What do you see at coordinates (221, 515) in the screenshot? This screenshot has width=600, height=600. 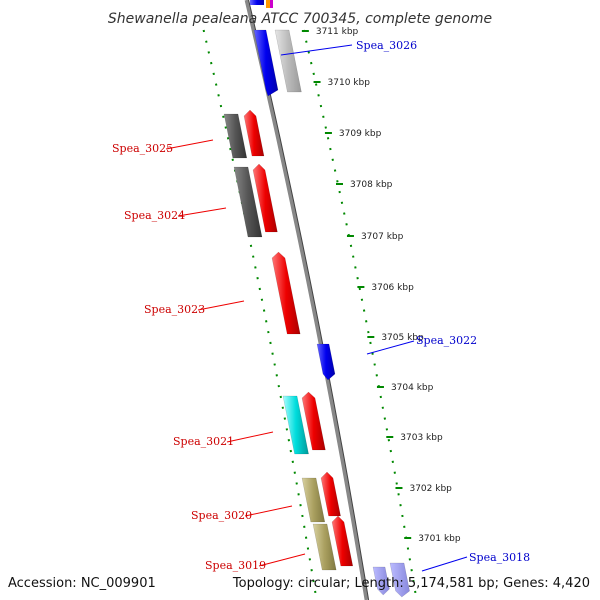 I see `gene-label-spea-3020: Spea_3020` at bounding box center [221, 515].